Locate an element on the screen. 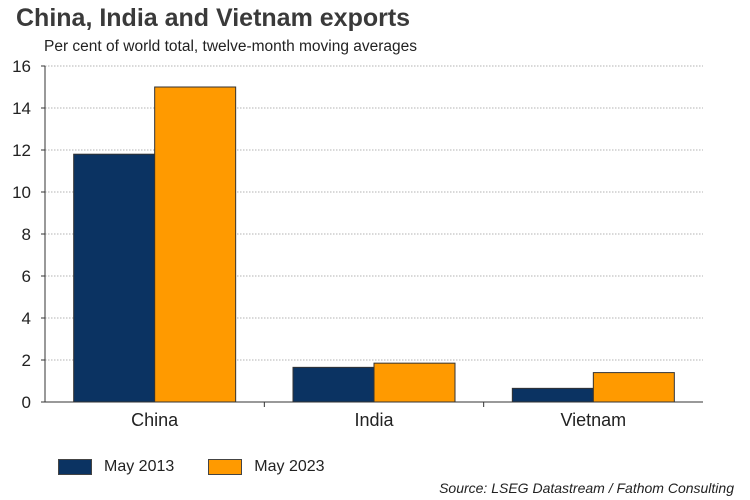  bar-china-may-2013 is located at coordinates (114, 278).